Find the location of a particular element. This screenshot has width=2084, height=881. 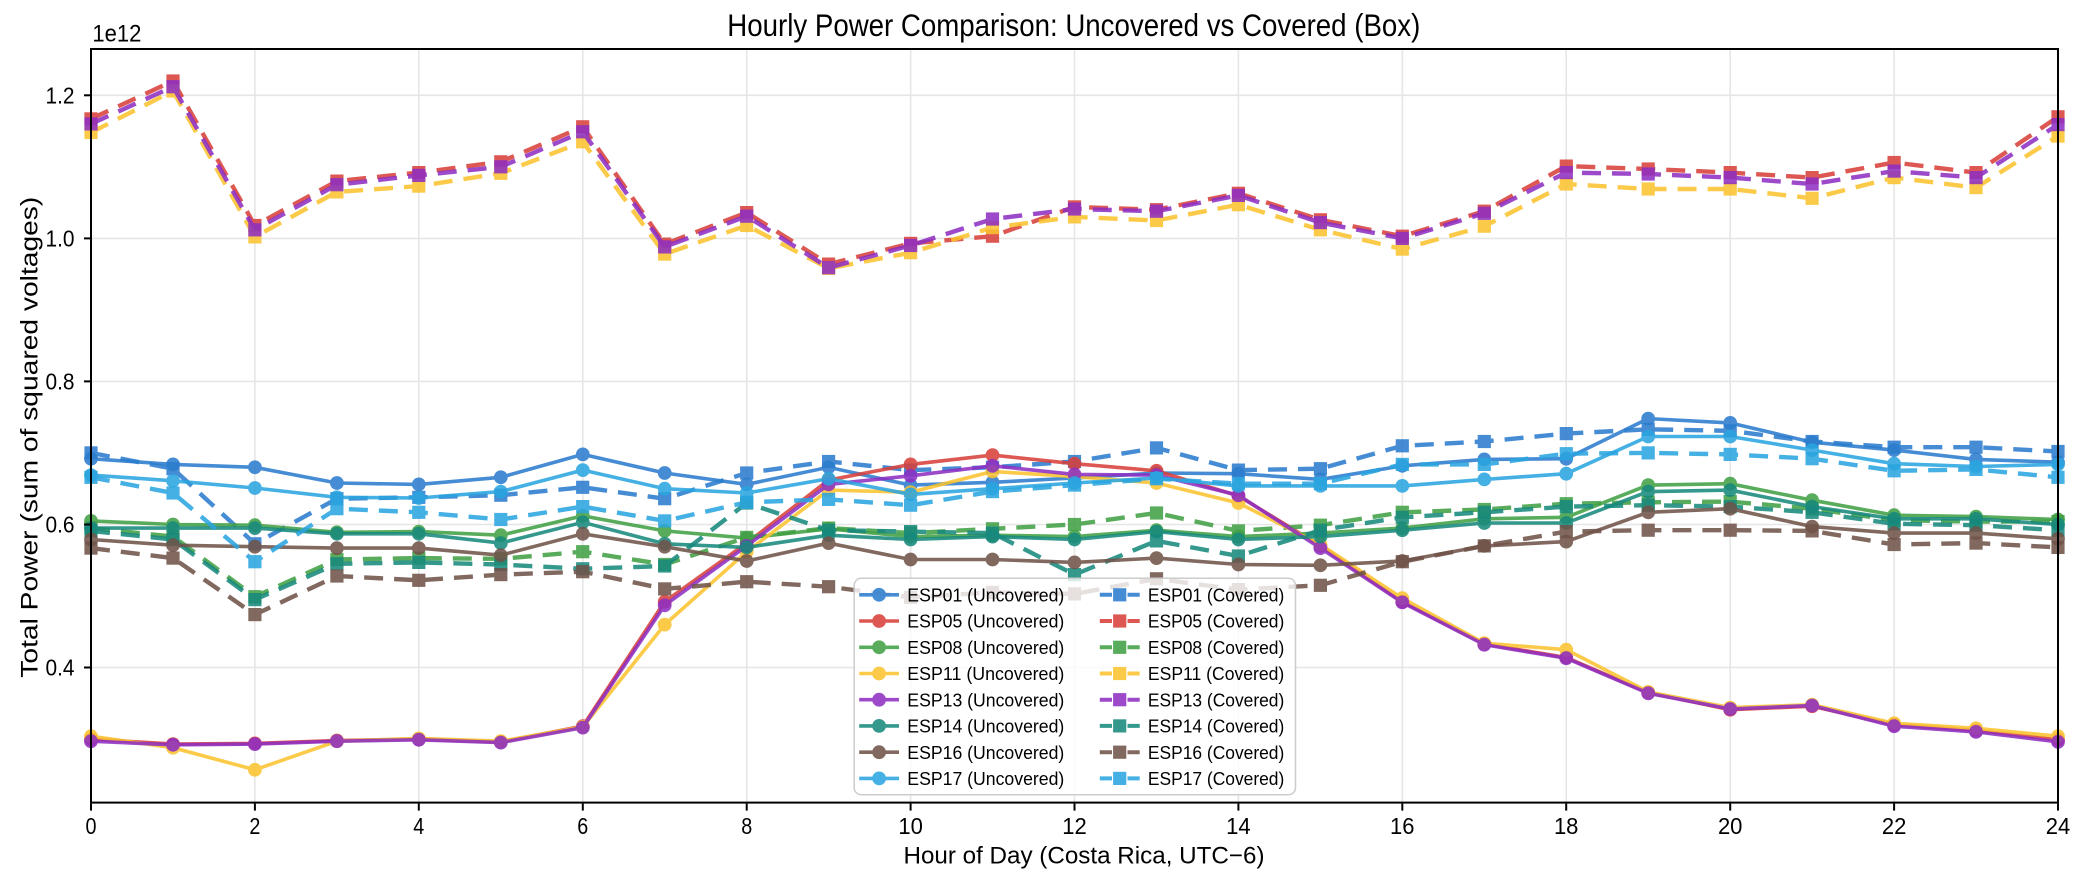

svg-text: ESP13 (Uncovered) is located at coordinates (985, 700).